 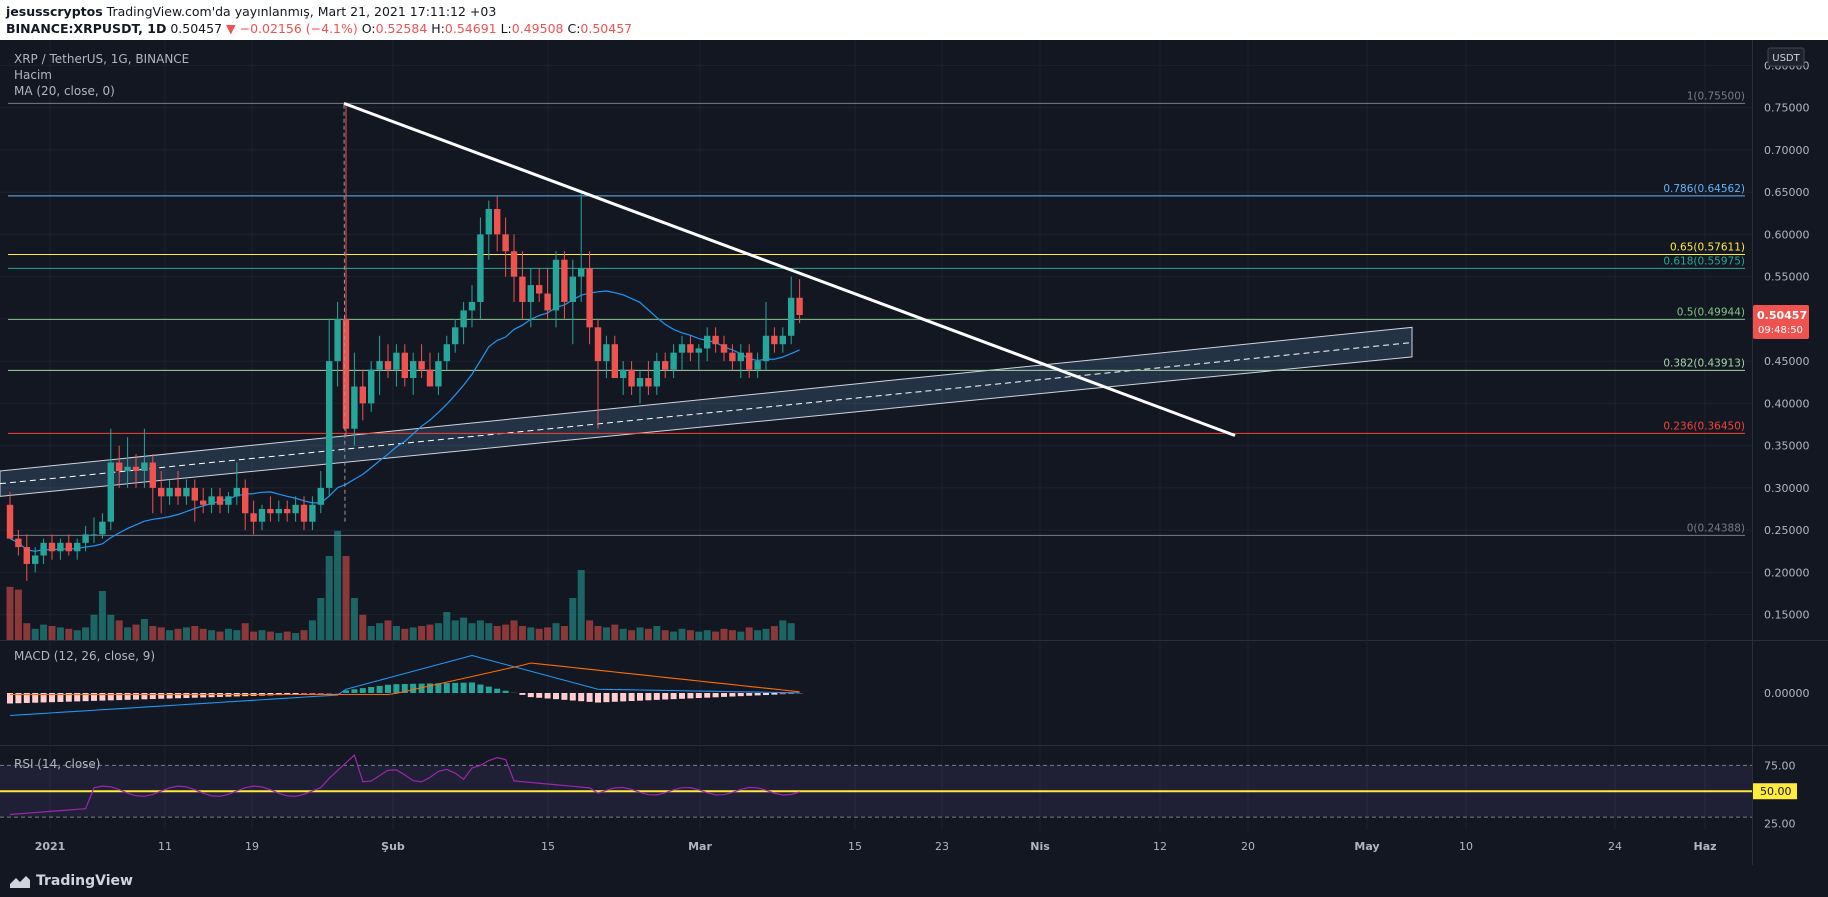 What do you see at coordinates (1775, 791) in the screenshot?
I see `rsi-50-badge` at bounding box center [1775, 791].